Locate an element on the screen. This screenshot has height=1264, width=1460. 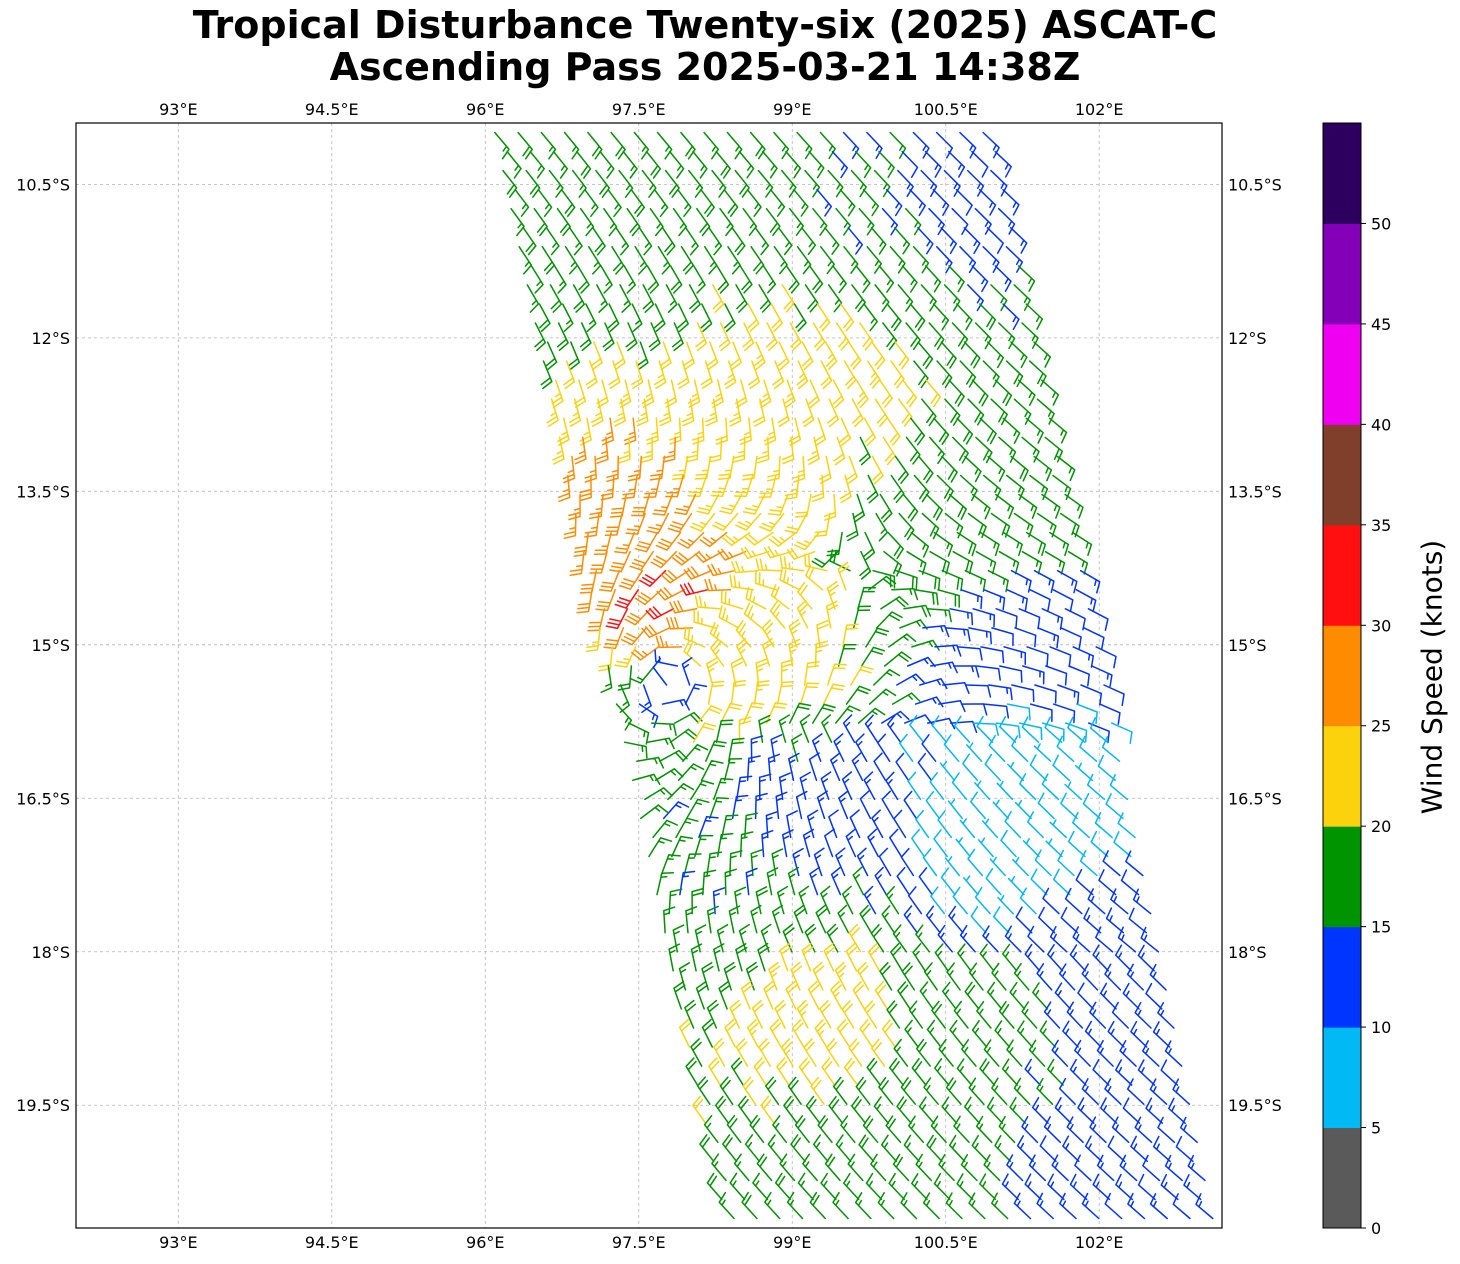
colorbar-tick-label: 0 is located at coordinates (1376, 1228).